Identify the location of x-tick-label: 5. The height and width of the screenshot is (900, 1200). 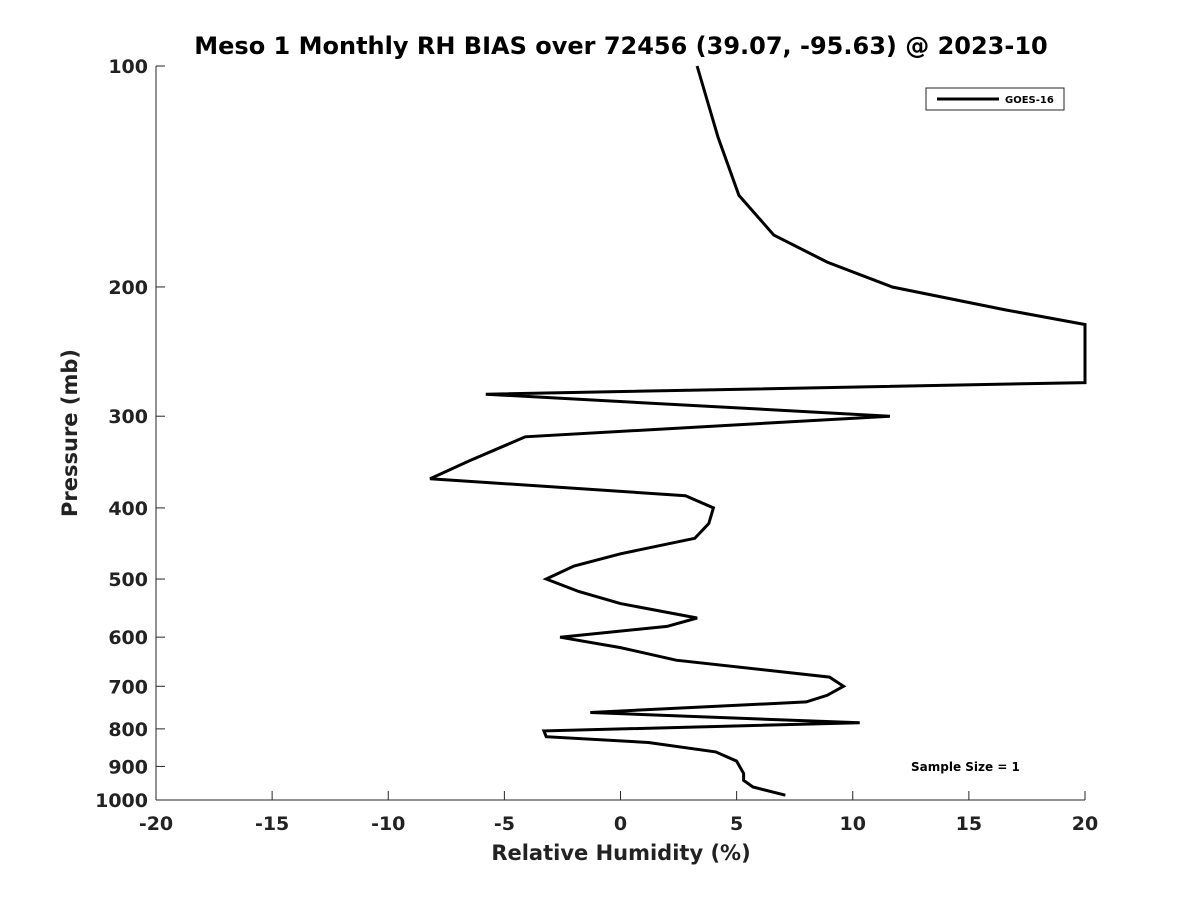
(736, 824).